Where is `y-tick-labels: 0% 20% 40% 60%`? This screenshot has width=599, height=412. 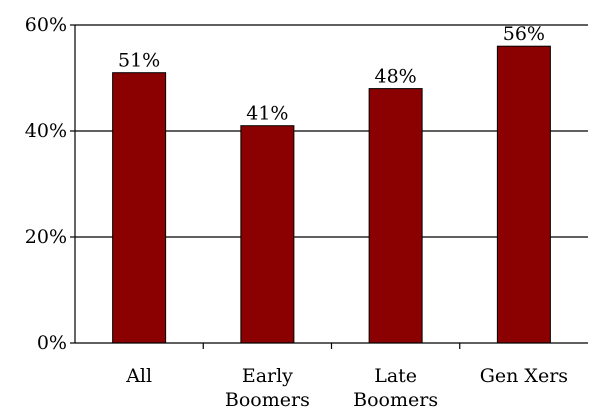
y-tick-labels: 0% 20% 40% 60% is located at coordinates (46, 184).